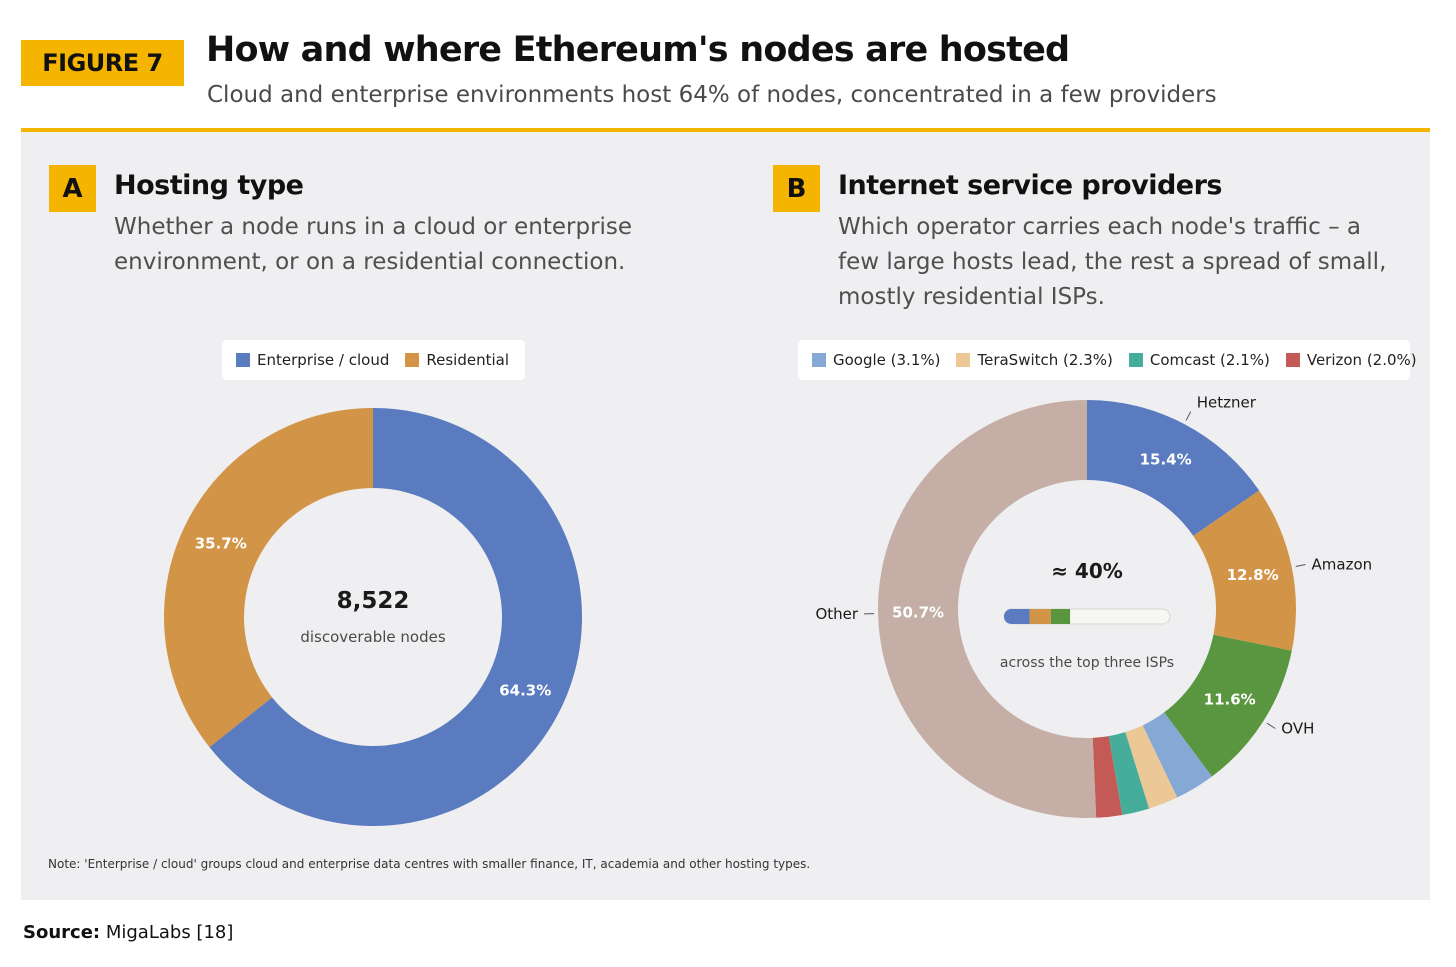 This screenshot has height=967, width=1456. I want to click on chart-b-slice-teraswitch, so click(1151, 767).